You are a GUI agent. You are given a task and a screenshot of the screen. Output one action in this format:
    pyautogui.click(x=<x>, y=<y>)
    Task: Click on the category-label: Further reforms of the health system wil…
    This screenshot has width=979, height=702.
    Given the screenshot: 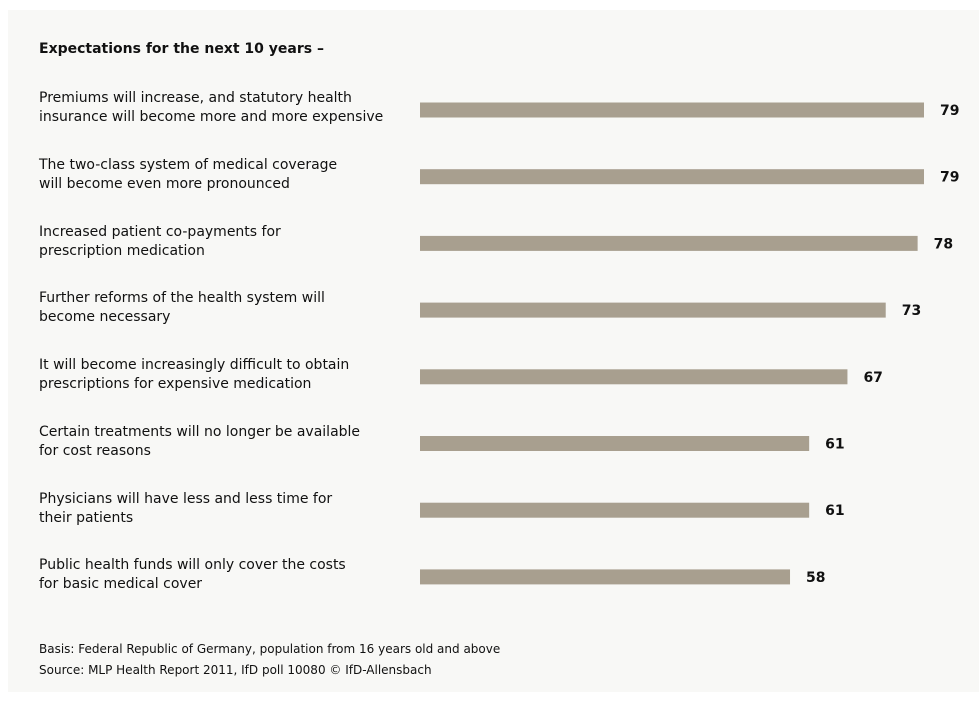 What is the action you would take?
    pyautogui.click(x=226, y=308)
    